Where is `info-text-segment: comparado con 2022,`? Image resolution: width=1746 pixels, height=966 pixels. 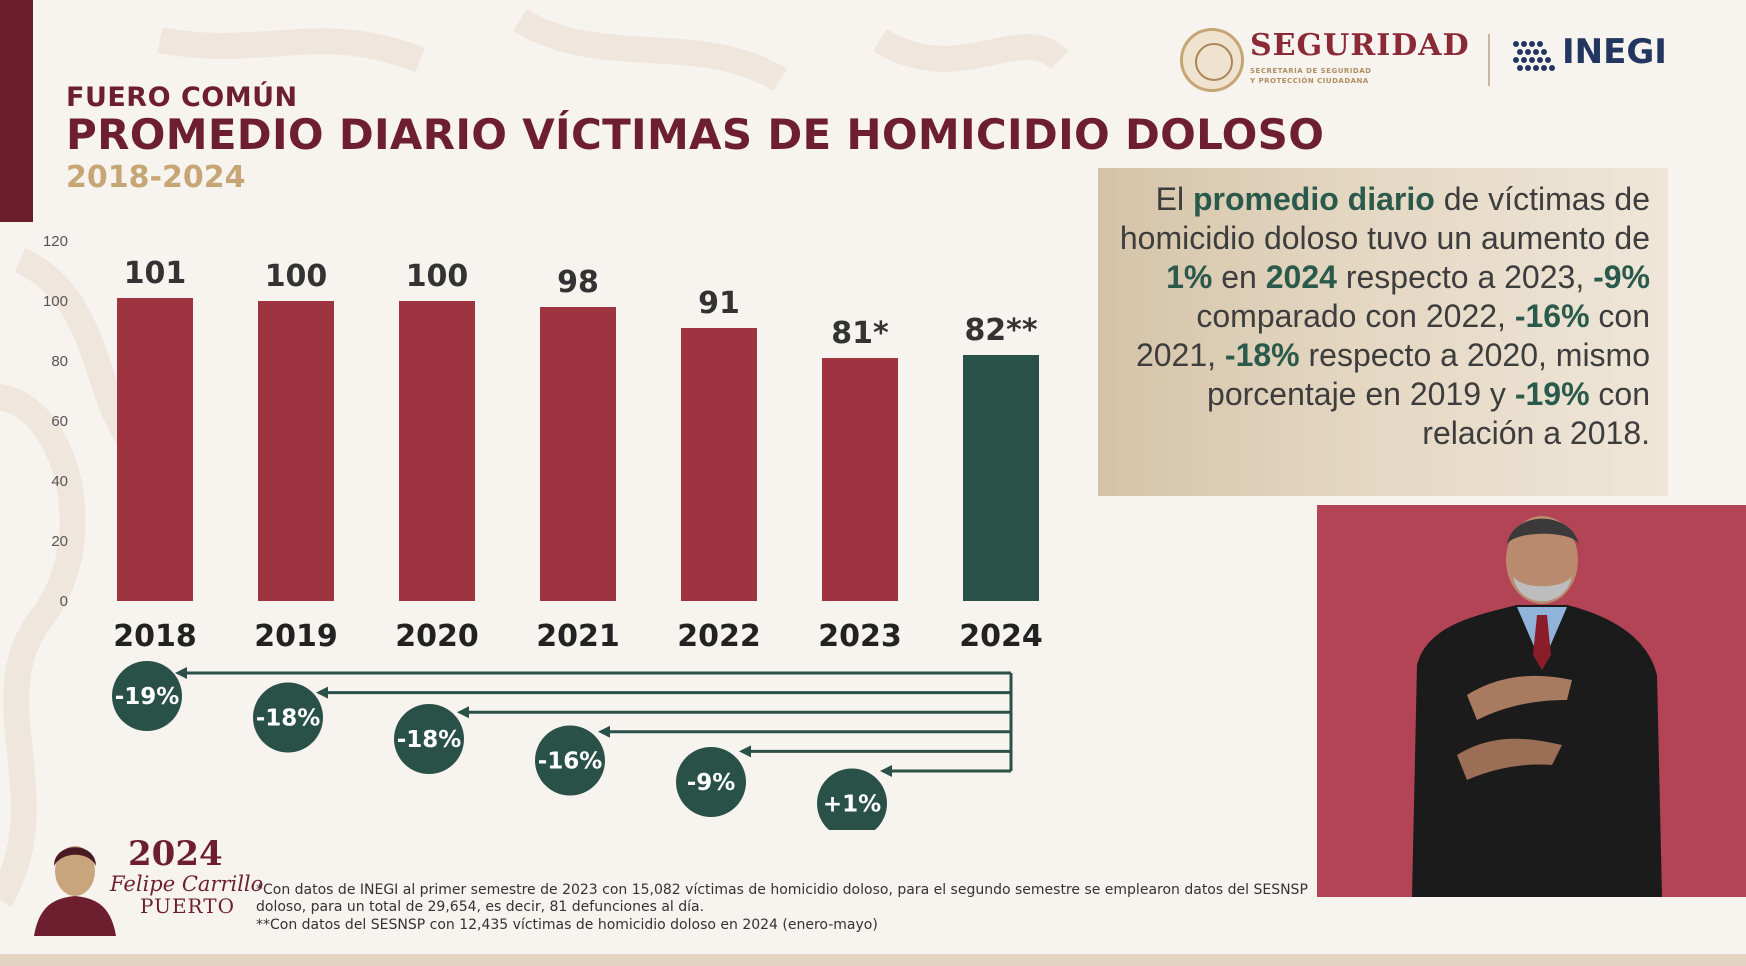
info-text-segment: comparado con 2022, is located at coordinates (1355, 316).